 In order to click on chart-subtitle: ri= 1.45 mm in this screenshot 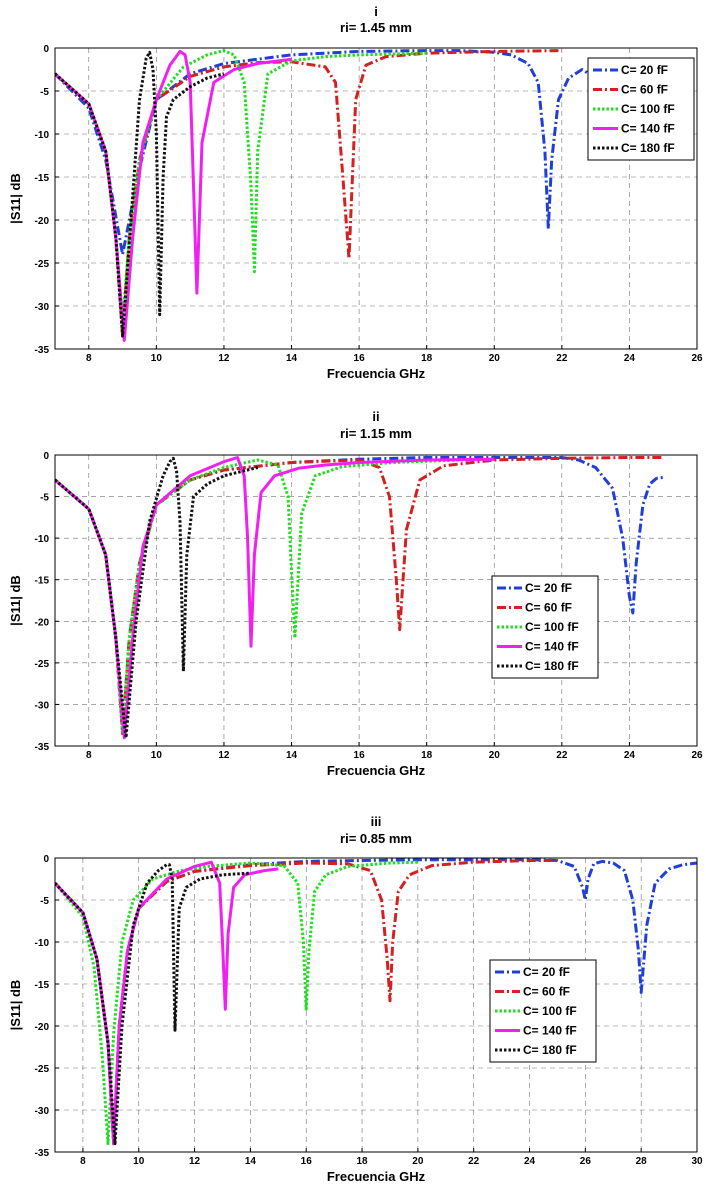, I will do `click(376, 27)`.